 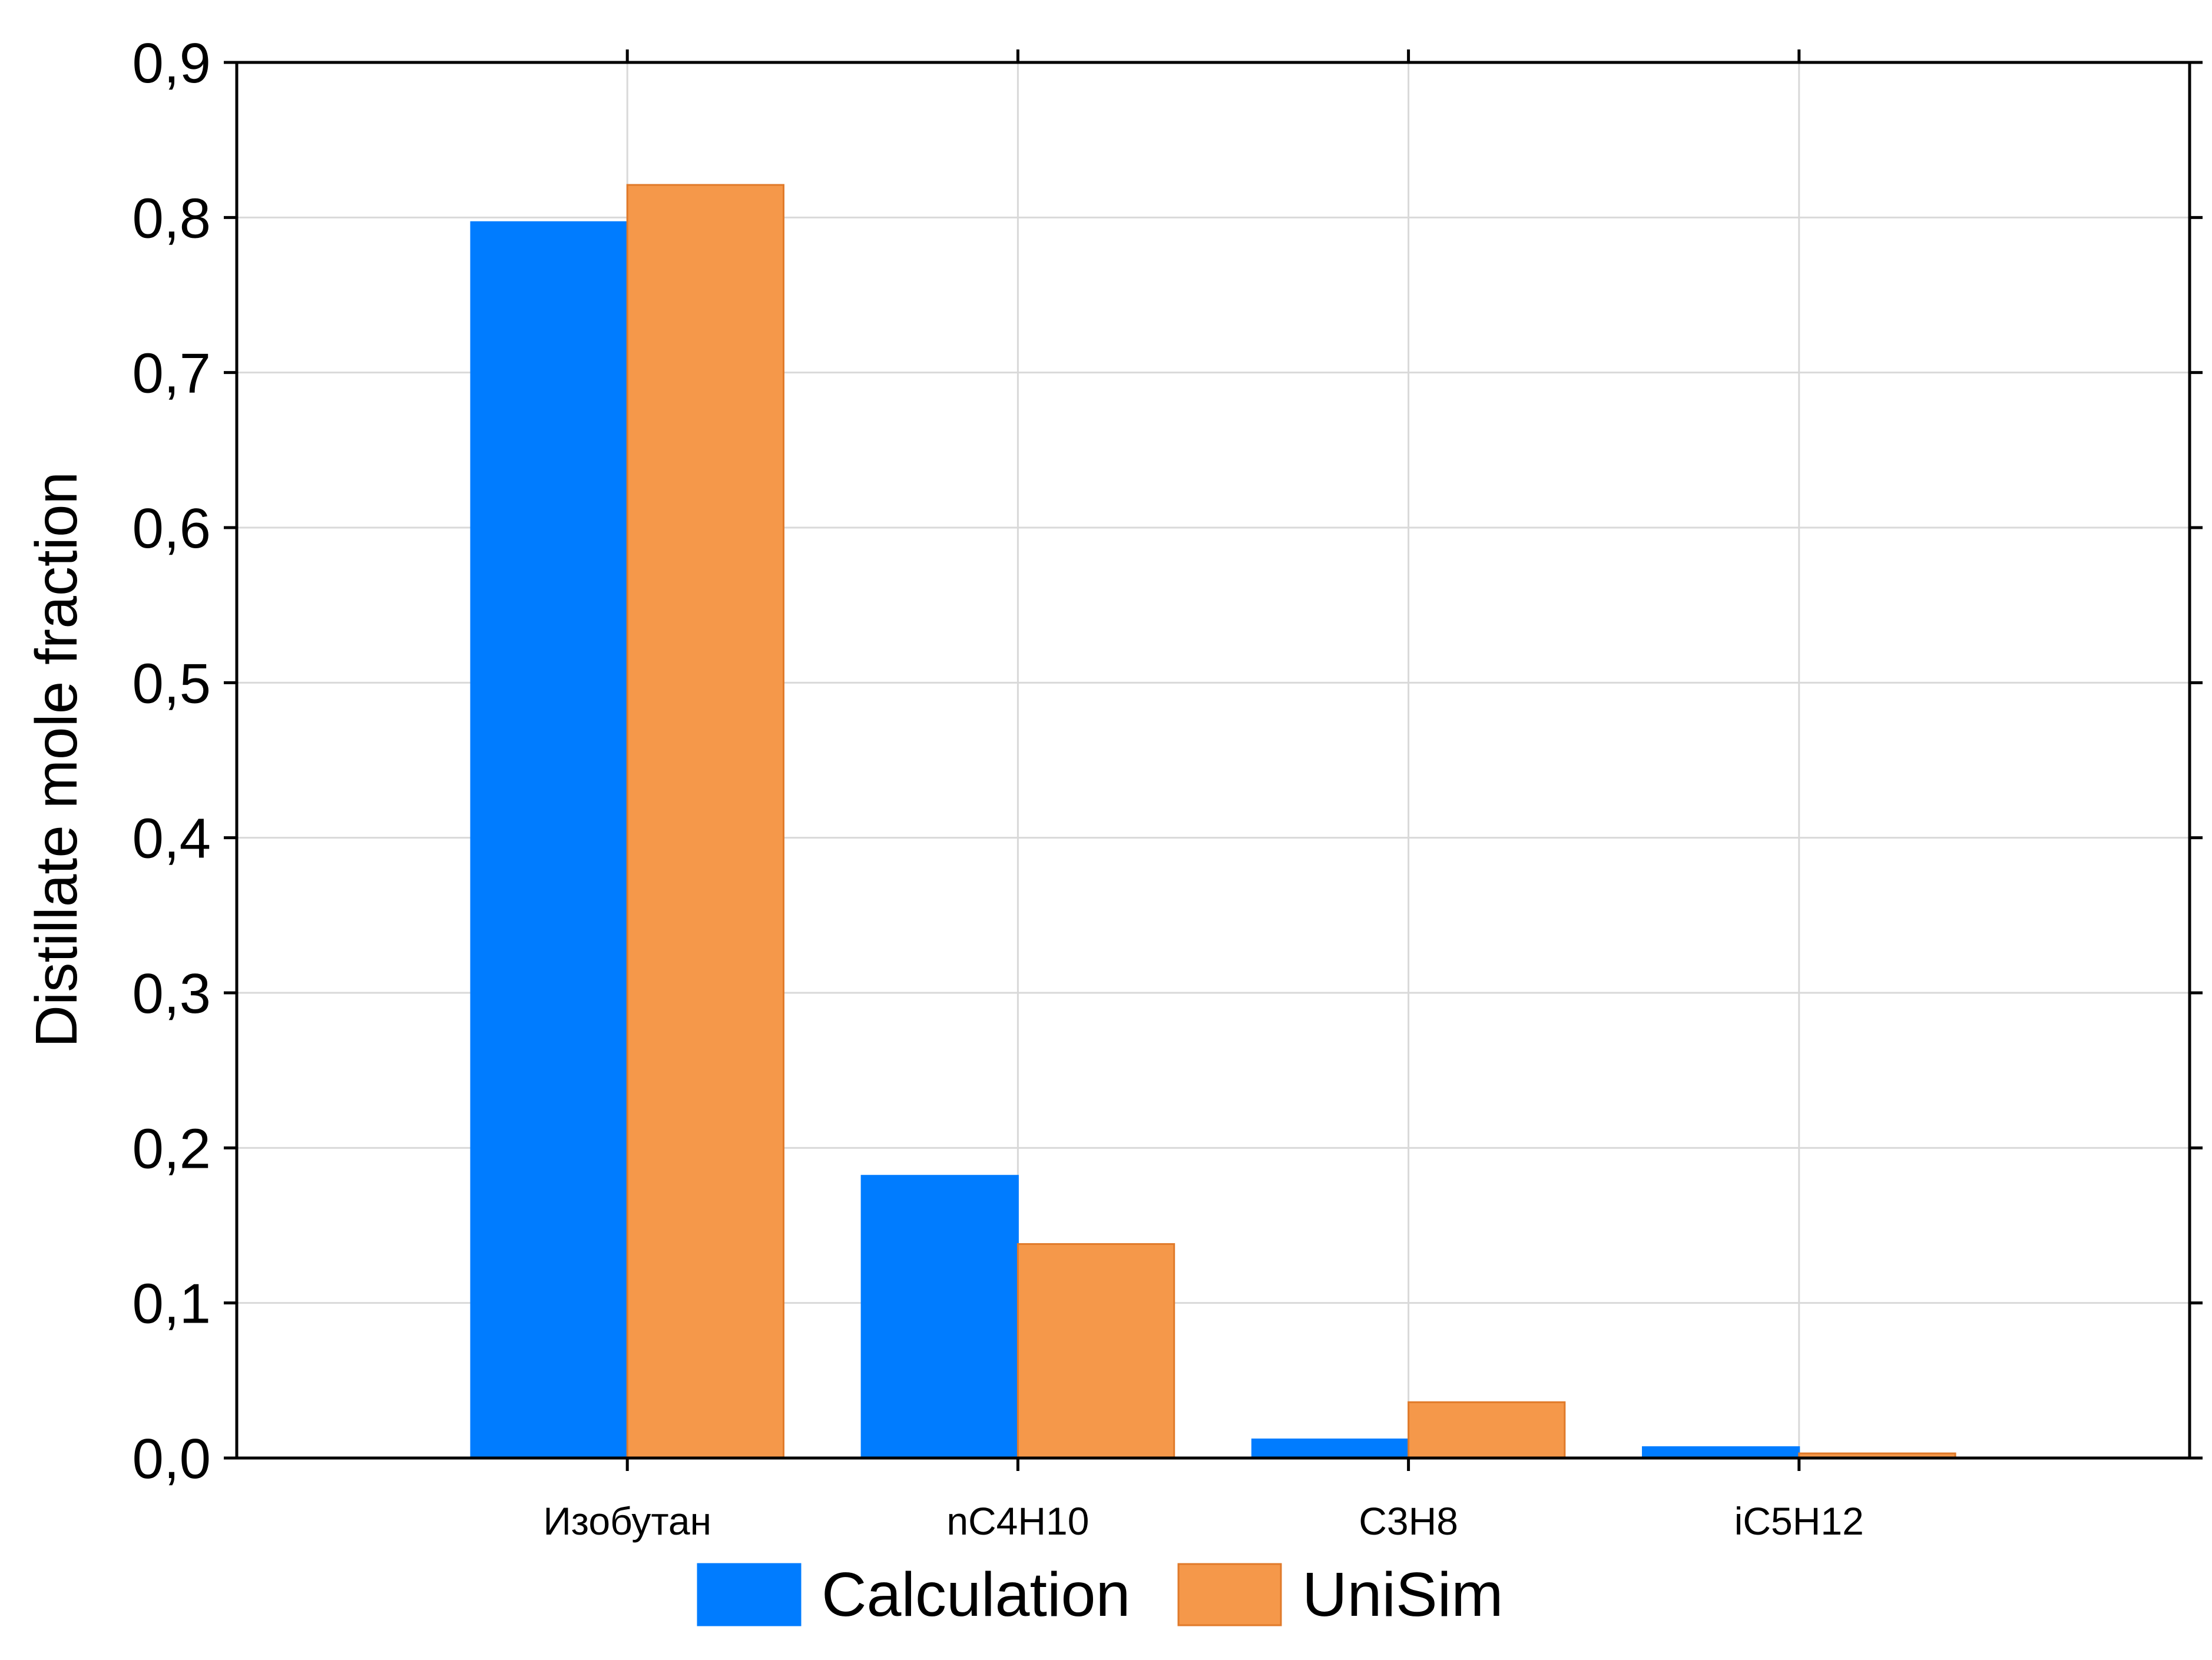 I want to click on legend-swatch-unisim, so click(x=1229, y=1595).